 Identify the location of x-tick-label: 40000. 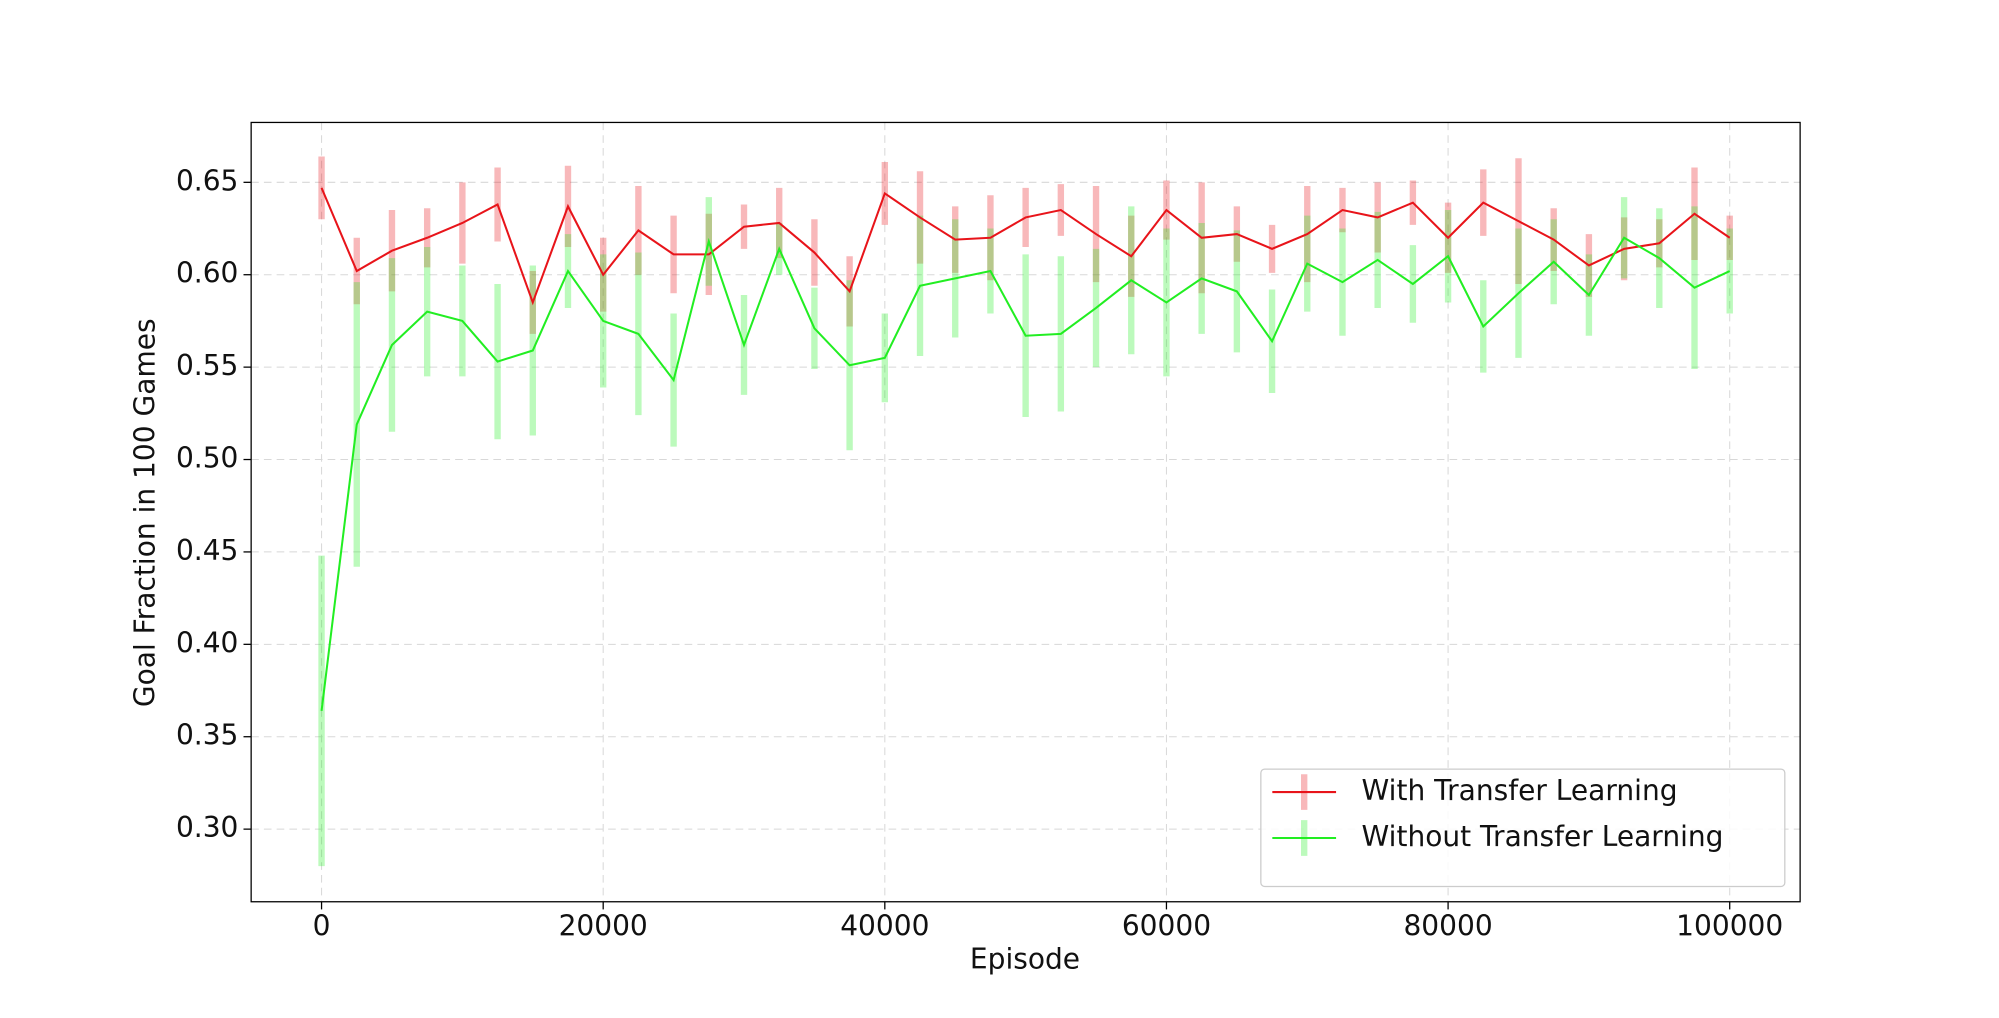
(884, 925).